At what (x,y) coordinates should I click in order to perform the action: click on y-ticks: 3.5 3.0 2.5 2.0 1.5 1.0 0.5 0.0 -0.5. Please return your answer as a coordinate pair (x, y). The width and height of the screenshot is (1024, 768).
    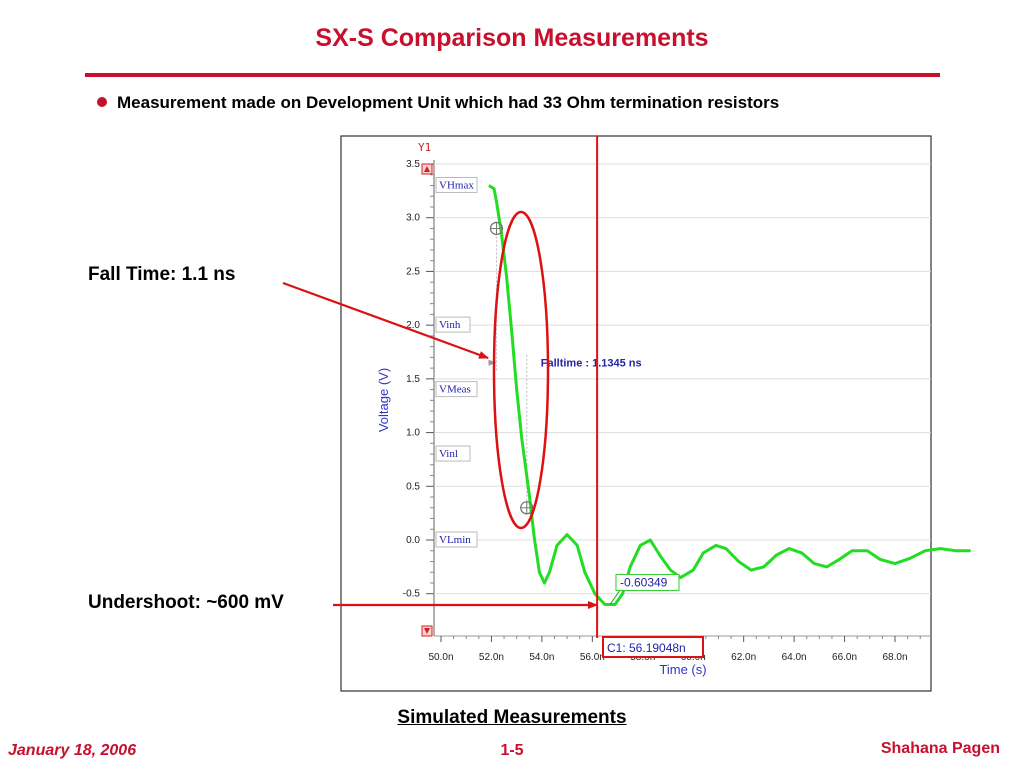
    Looking at the image, I should click on (418, 379).